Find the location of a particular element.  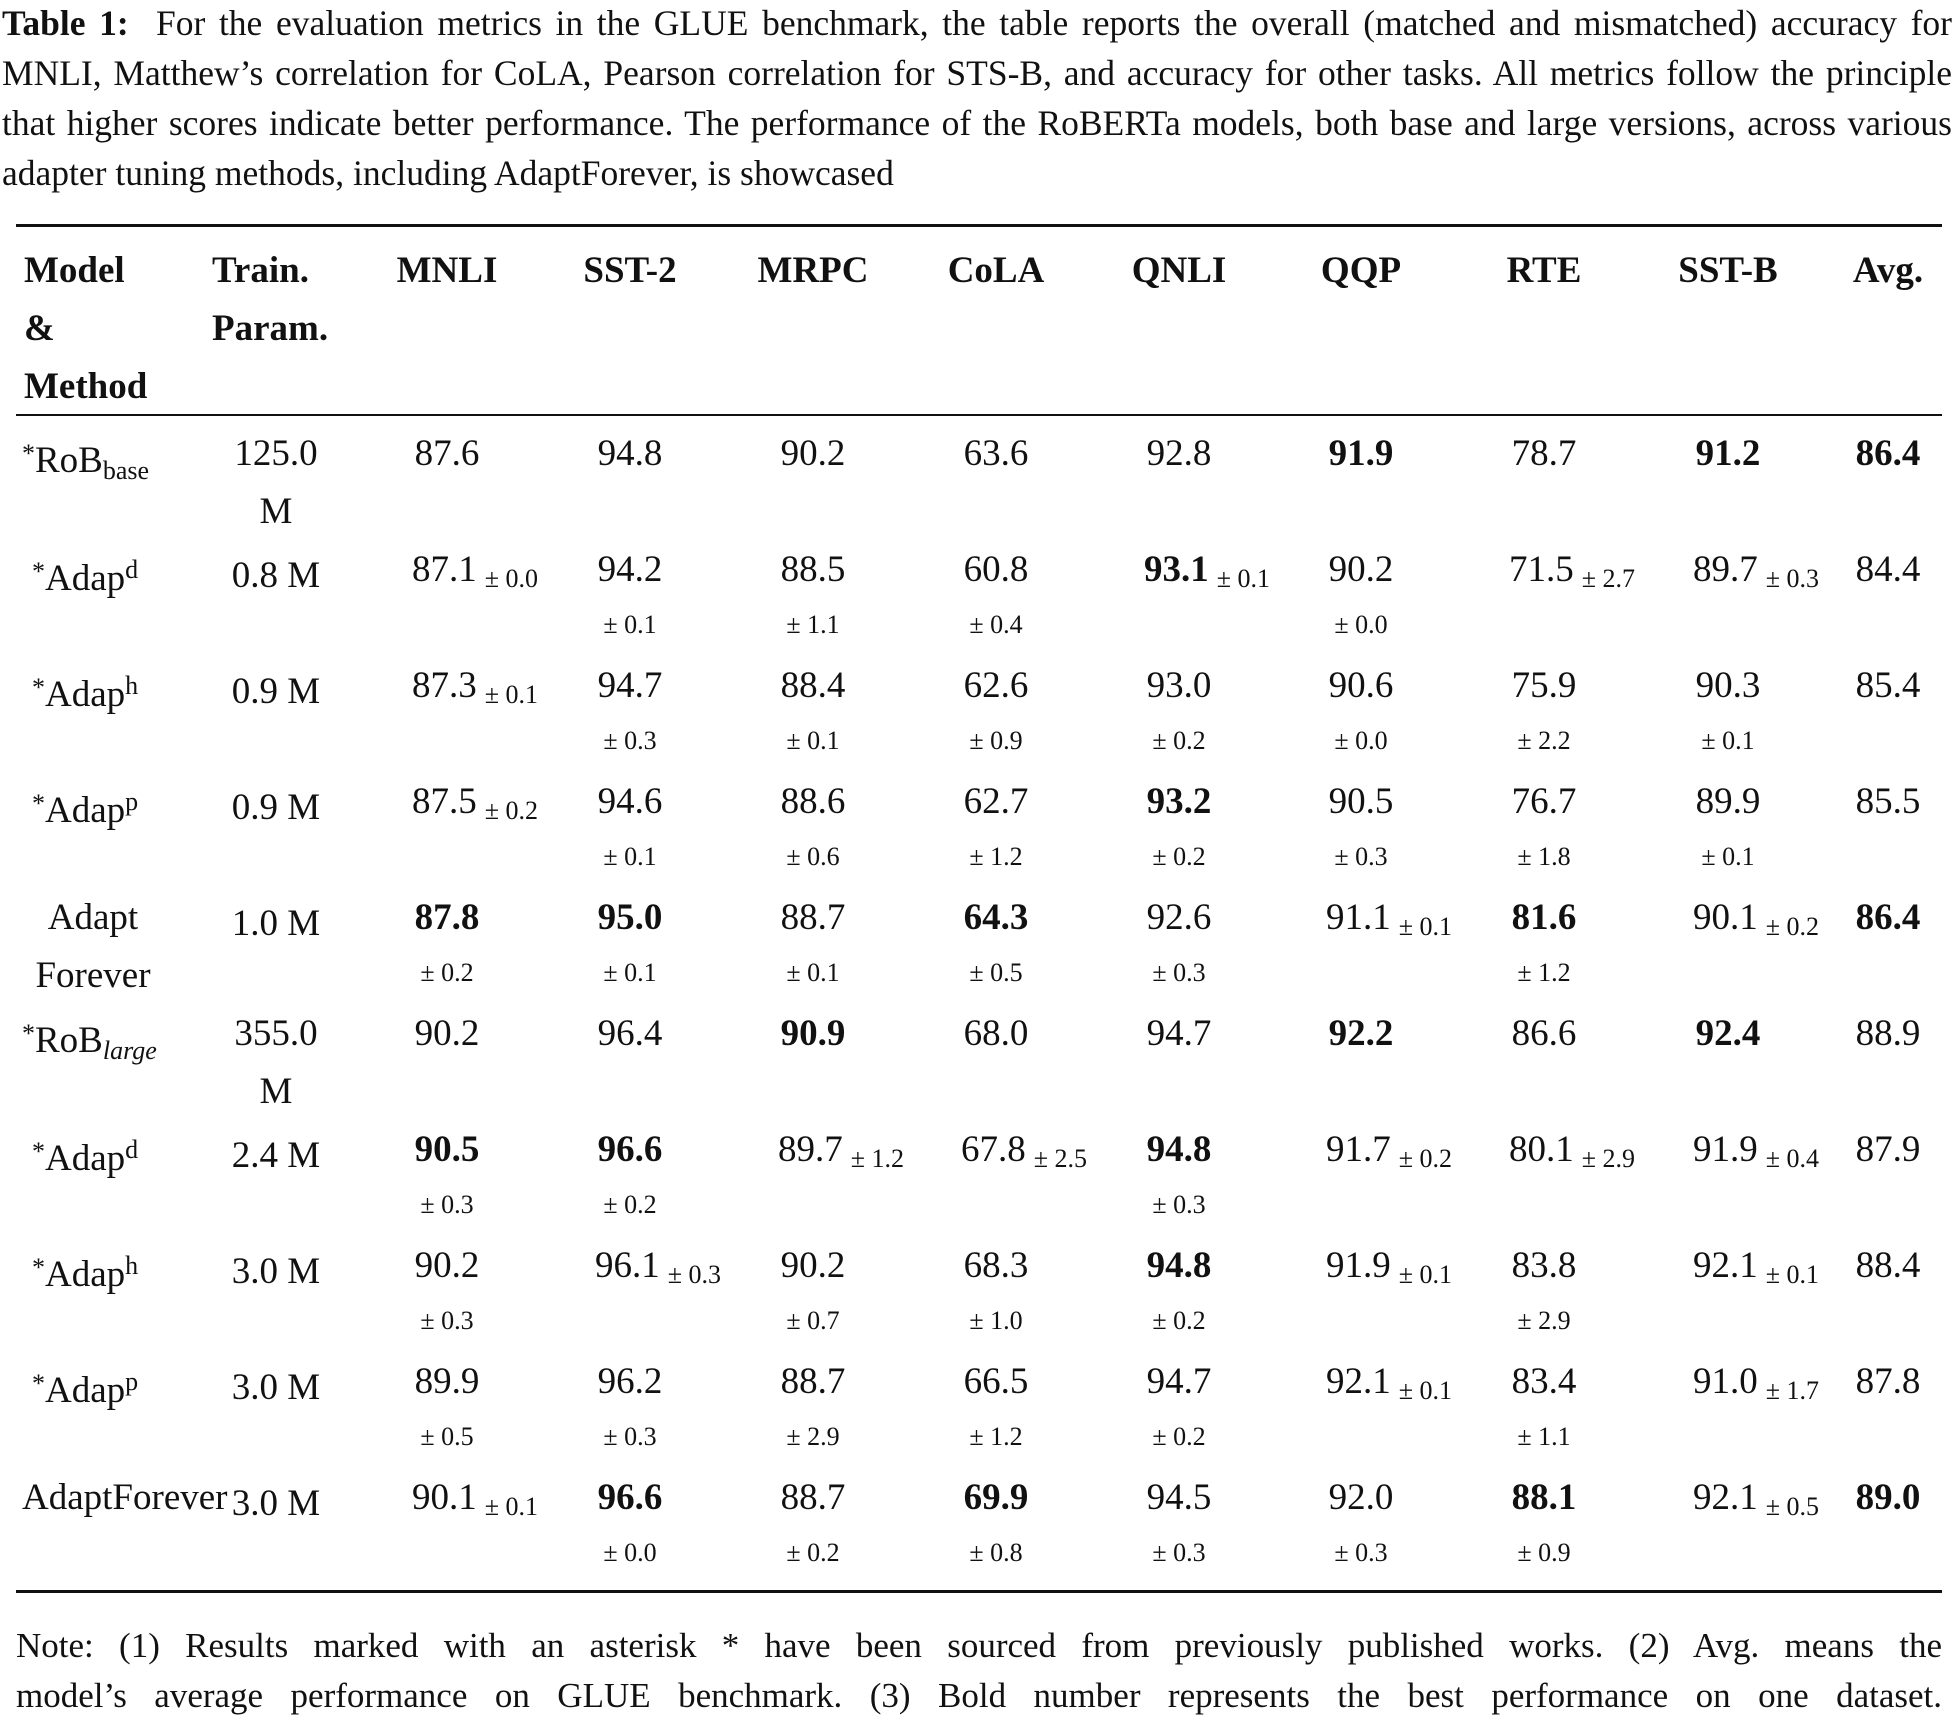

header-model-line3: Method is located at coordinates (86, 386).